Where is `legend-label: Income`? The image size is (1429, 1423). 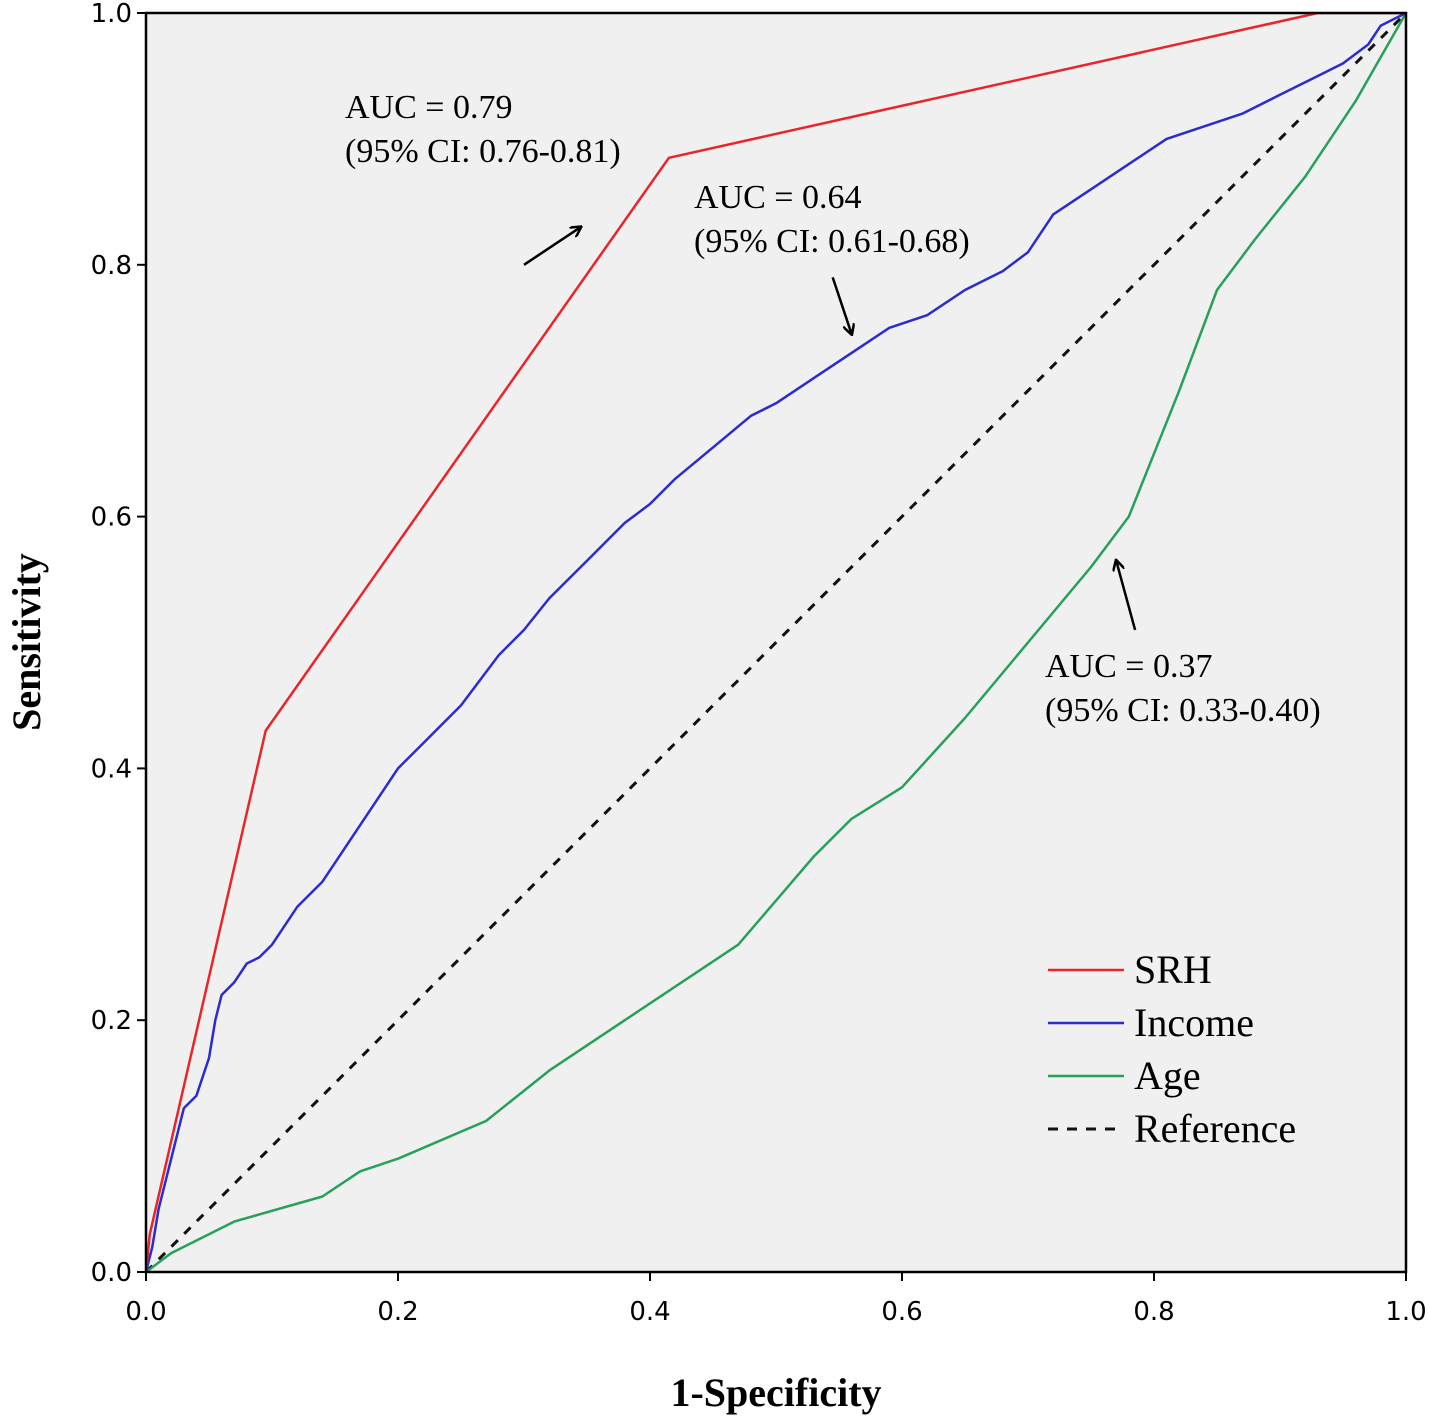 legend-label: Income is located at coordinates (1194, 1022).